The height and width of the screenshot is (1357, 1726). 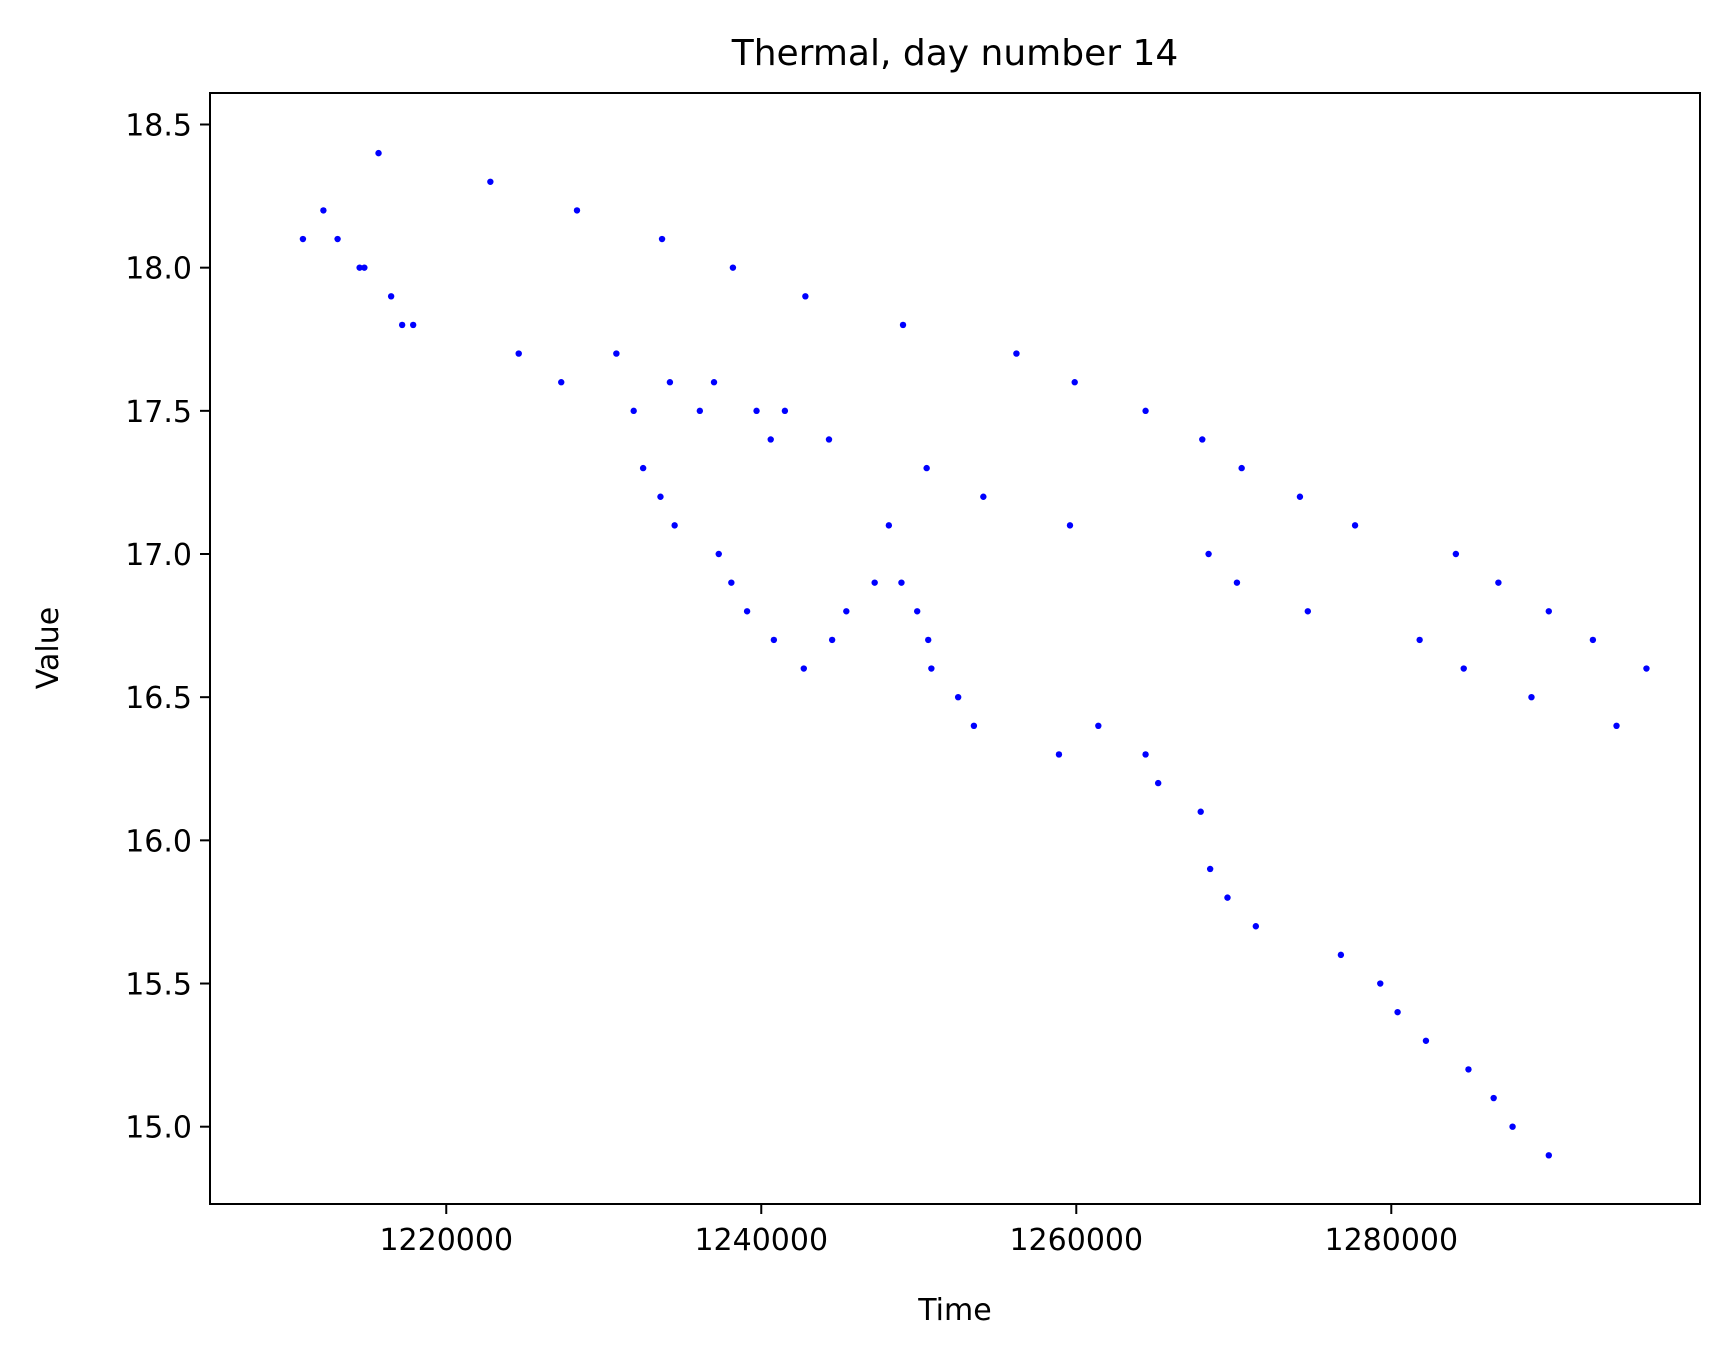 I want to click on y-tick-label: 15.0, so click(x=158, y=1128).